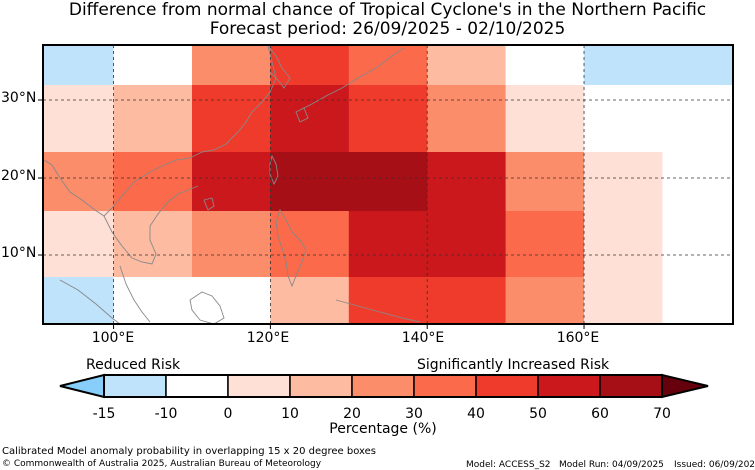  I want to click on risk-cell-row-35N-160e, so click(623, 65).